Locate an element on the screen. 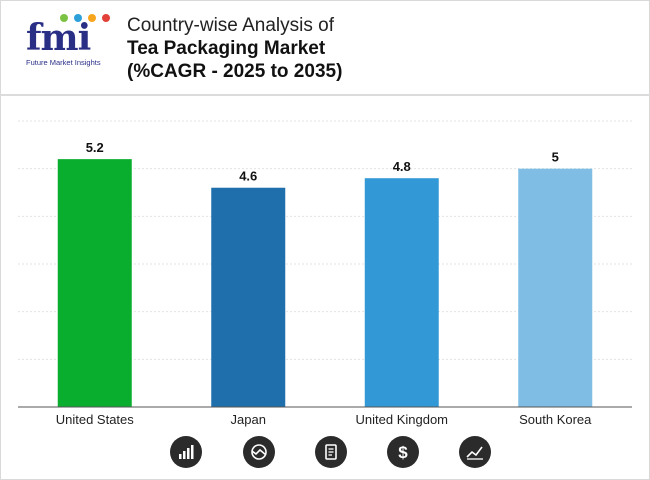  line-chart-icon is located at coordinates (475, 452).